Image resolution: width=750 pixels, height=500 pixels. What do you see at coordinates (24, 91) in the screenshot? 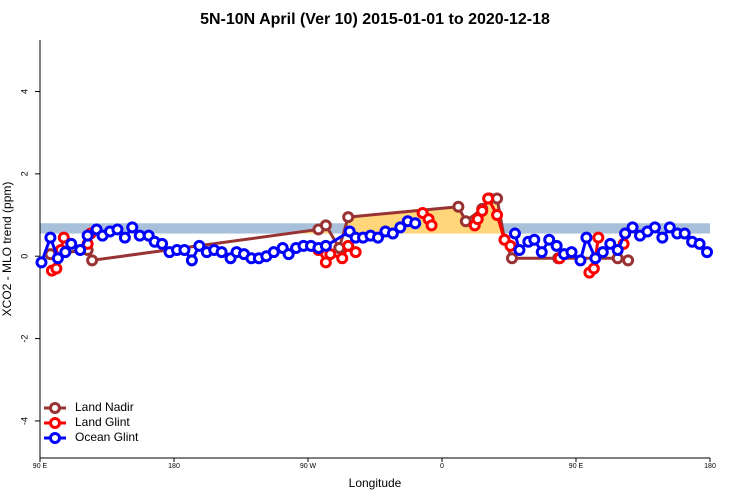
I see `y-tick-label: 4` at bounding box center [24, 91].